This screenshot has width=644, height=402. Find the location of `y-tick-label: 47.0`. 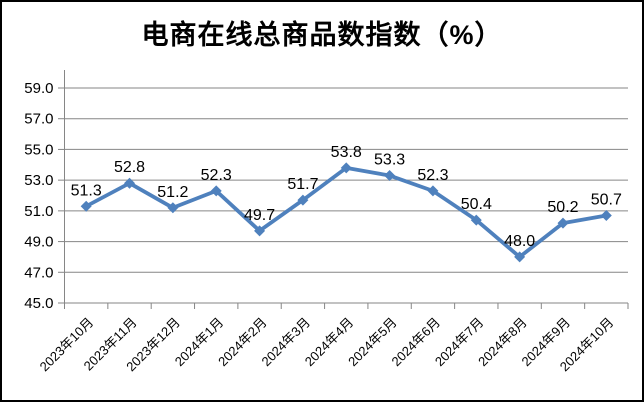

y-tick-label: 47.0 is located at coordinates (38, 272).